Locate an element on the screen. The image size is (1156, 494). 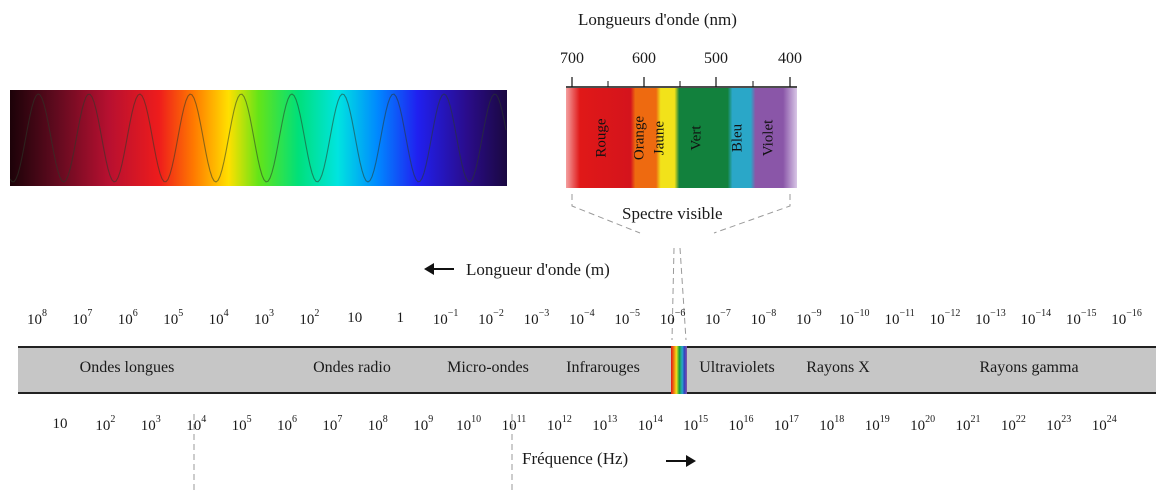
wavelength-tick-exponent: 2 is located at coordinates (317, 313).